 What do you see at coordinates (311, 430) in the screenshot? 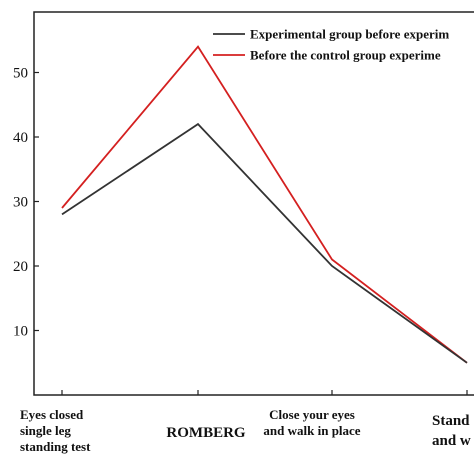
I see `x-category-label: and walk in place` at bounding box center [311, 430].